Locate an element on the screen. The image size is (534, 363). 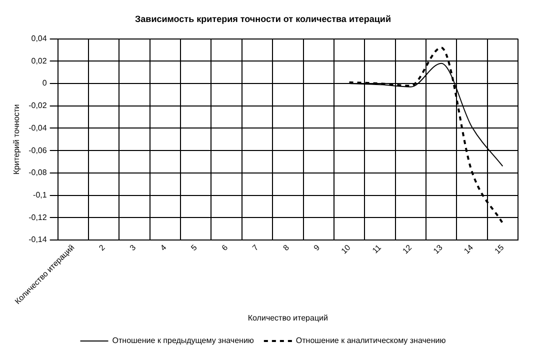
x-tick-label: 15 is located at coordinates (499, 249).